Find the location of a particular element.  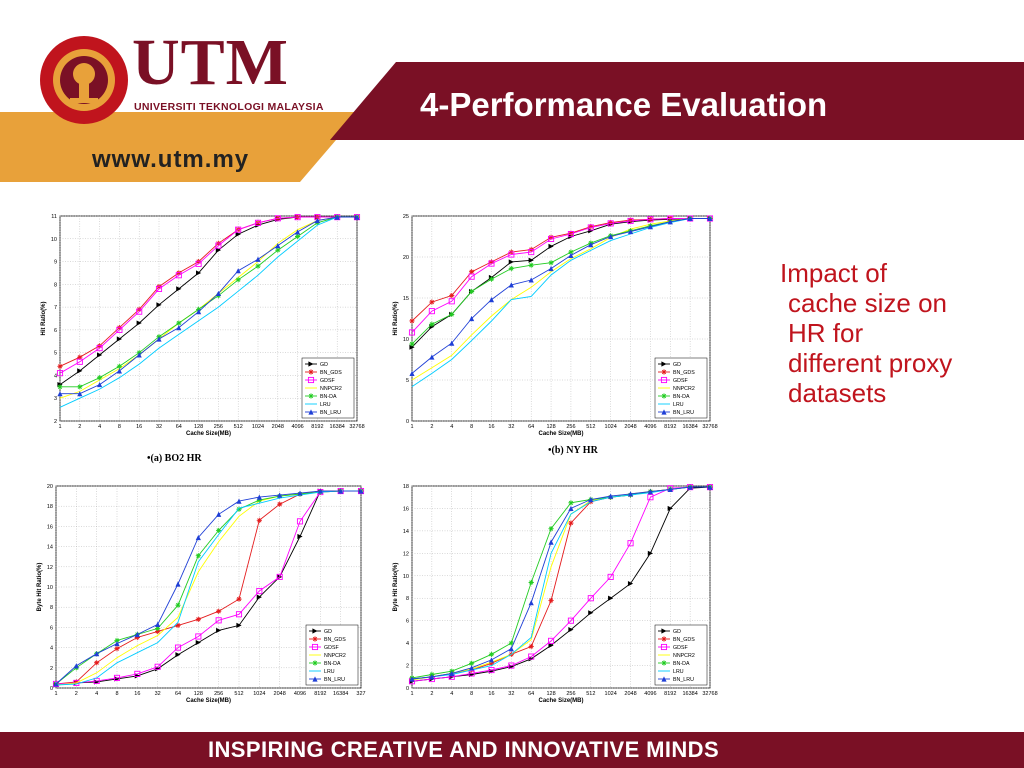

website-url: www.utm.my is located at coordinates (171, 159).